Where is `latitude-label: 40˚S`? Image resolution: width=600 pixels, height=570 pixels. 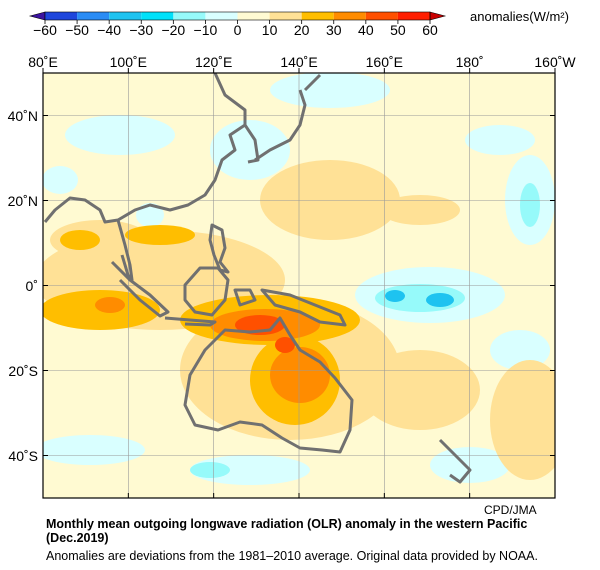
latitude-label: 40˚S is located at coordinates (23, 455).